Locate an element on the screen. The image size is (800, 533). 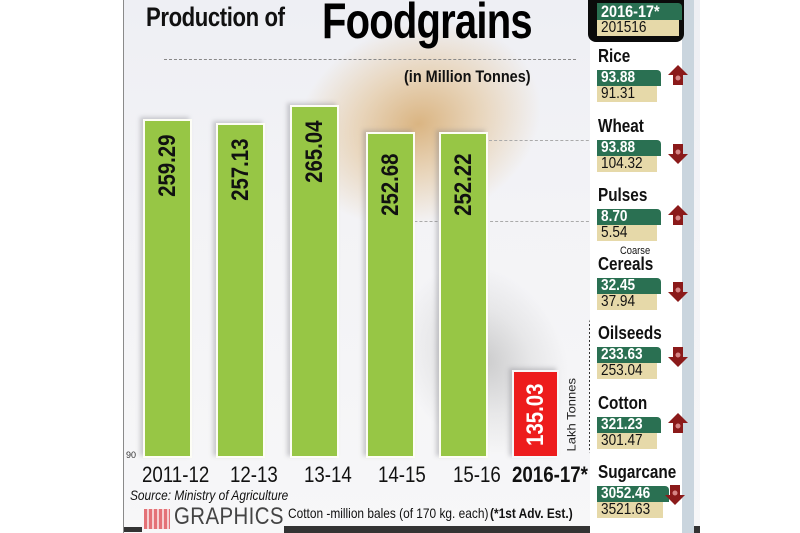
source-note: Source: Ministry of Agriculture is located at coordinates (209, 495).